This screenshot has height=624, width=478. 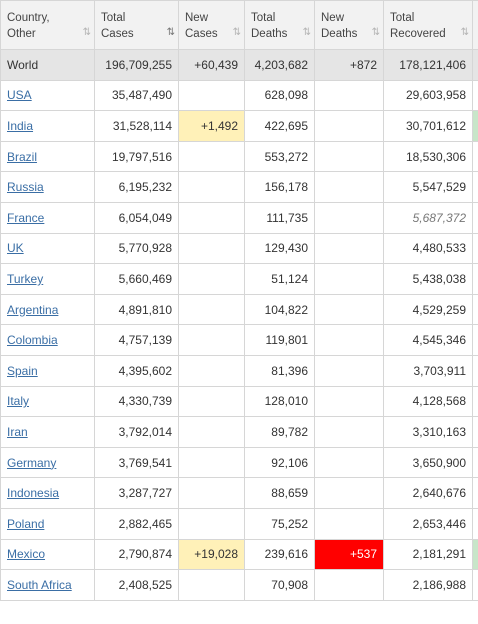 I want to click on sort-desc-icon: ⇅, so click(x=171, y=32).